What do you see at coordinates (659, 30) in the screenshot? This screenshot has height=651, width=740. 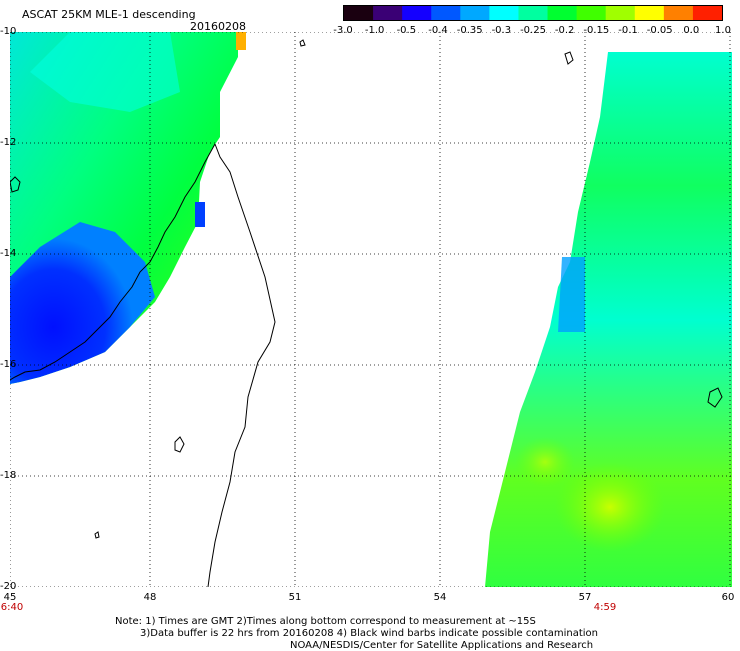 I see `colorbar-label: -0.05` at bounding box center [659, 30].